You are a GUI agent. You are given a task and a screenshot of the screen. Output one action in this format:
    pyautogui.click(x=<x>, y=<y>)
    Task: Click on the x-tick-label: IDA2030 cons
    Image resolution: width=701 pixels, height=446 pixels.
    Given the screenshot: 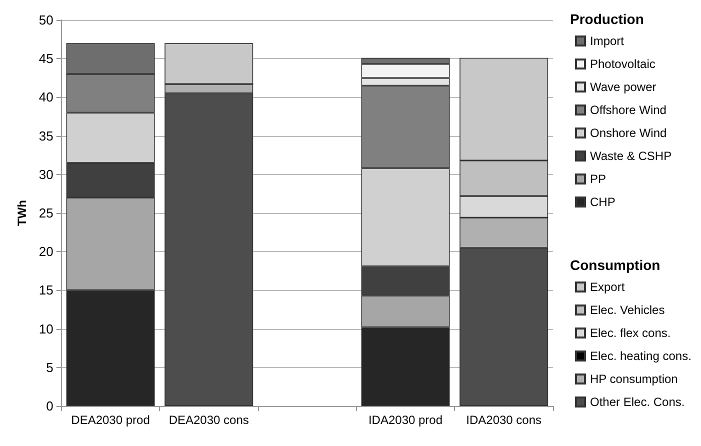 What is the action you would take?
    pyautogui.click(x=504, y=420)
    